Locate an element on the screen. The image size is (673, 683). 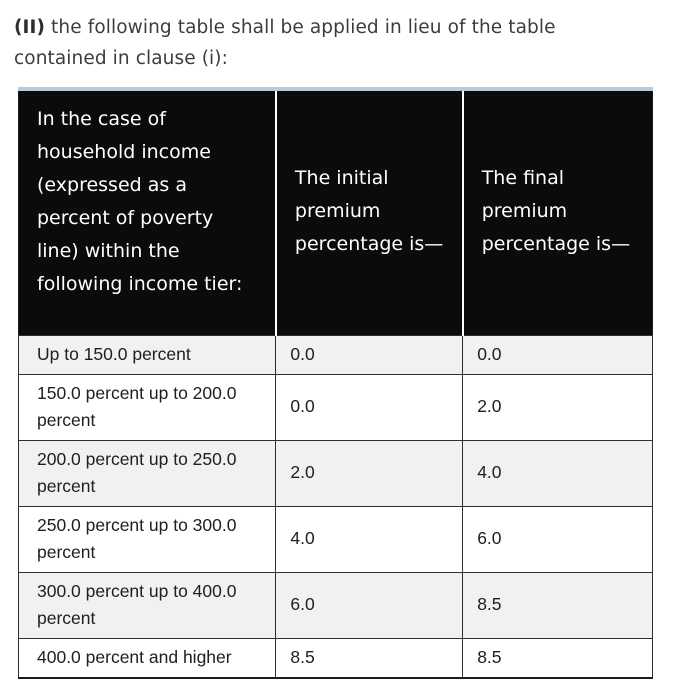
table-row: 400.0 percent and higher 8.5 8.5 is located at coordinates (335, 657).